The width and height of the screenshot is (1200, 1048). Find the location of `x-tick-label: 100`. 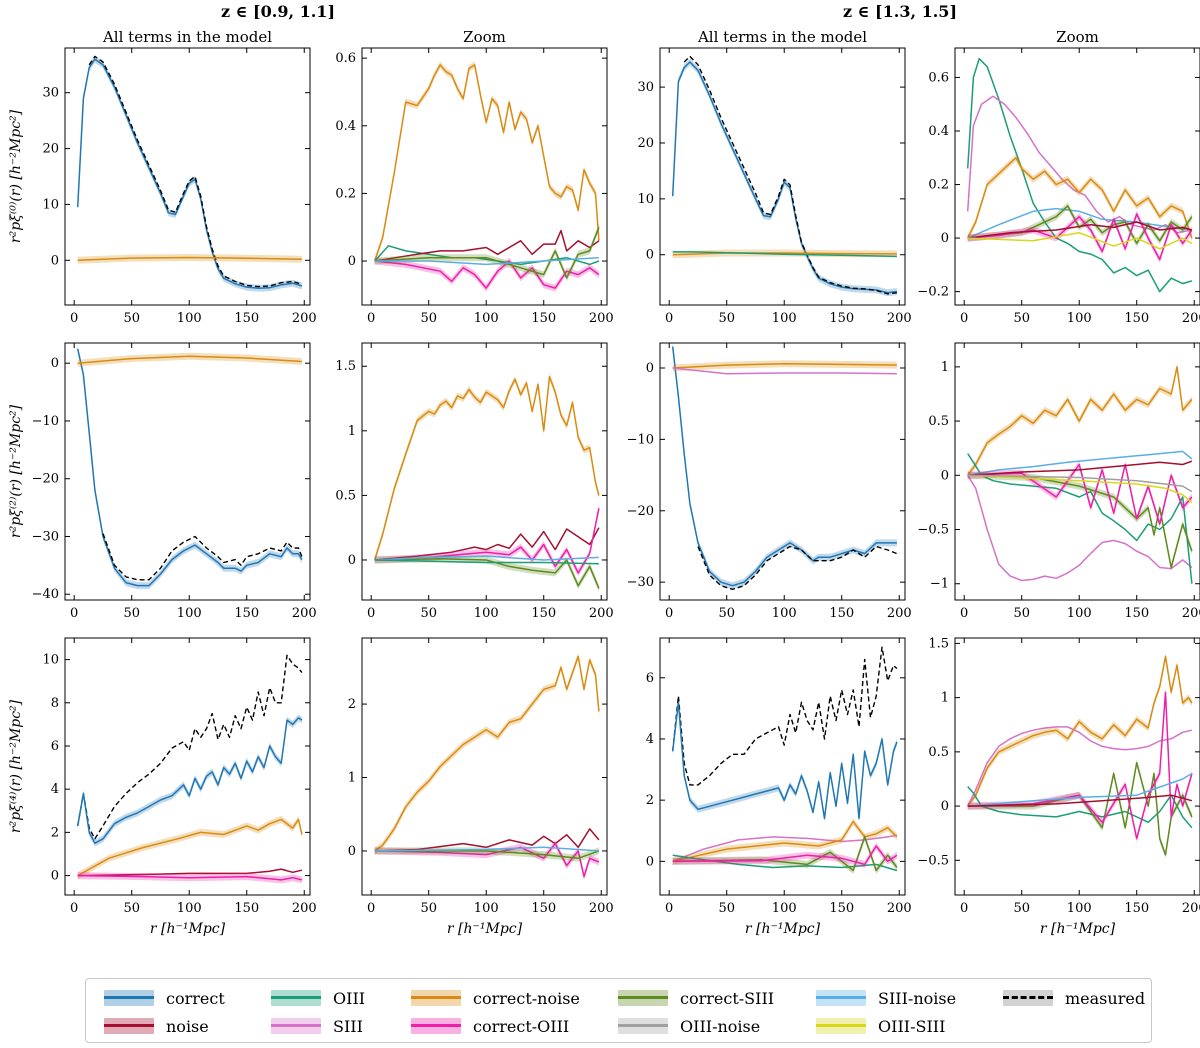

x-tick-label: 100 is located at coordinates (189, 908).